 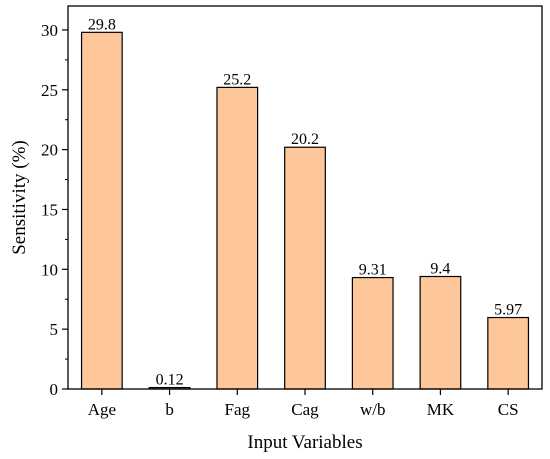 What do you see at coordinates (49, 150) in the screenshot?
I see `y-tick-label: 20` at bounding box center [49, 150].